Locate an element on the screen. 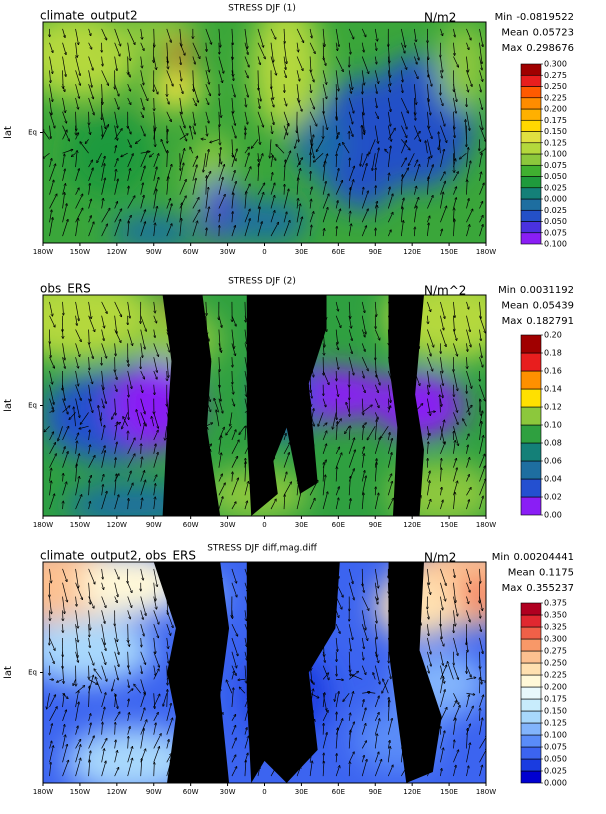 This screenshot has width=606, height=814. stat-label: Max is located at coordinates (512, 588).